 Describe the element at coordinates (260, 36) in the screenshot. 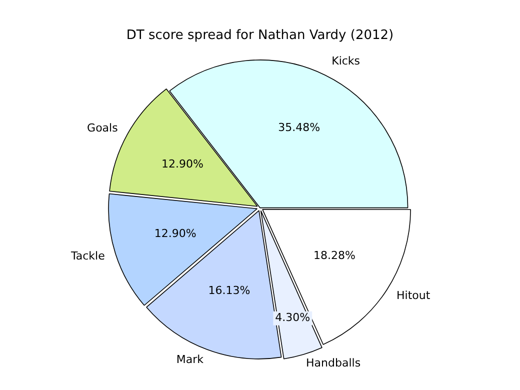

I see `chart-title: DT score spread for Nathan Vardy (2012)` at that location.